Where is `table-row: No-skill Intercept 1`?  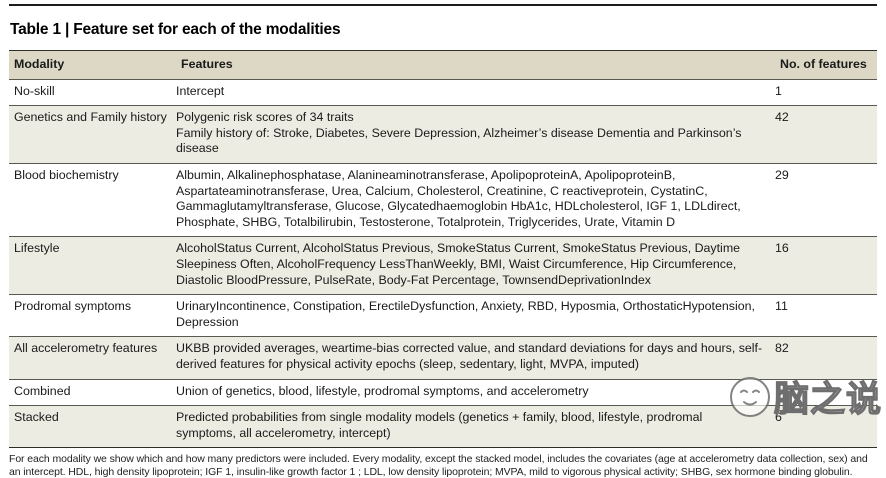 table-row: No-skill Intercept 1 is located at coordinates (443, 92).